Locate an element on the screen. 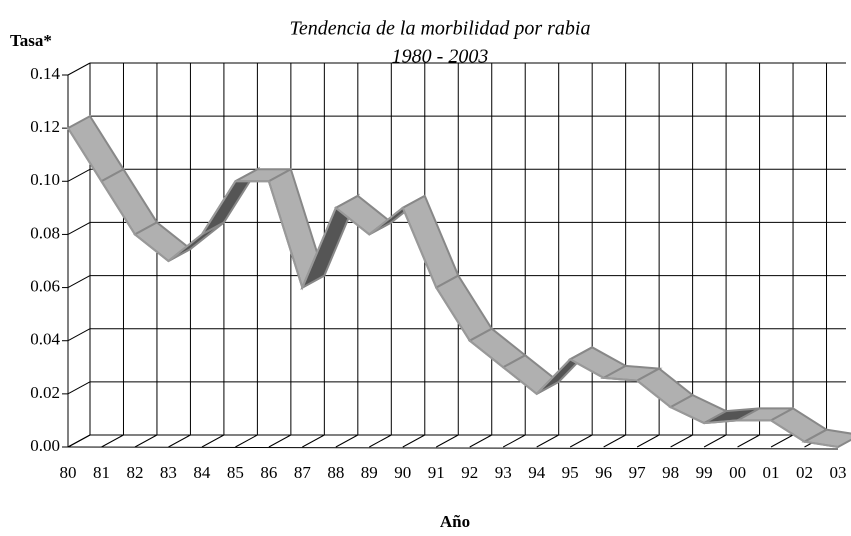 This screenshot has height=536, width=851. y-tick-label: 0.04 is located at coordinates (45, 339).